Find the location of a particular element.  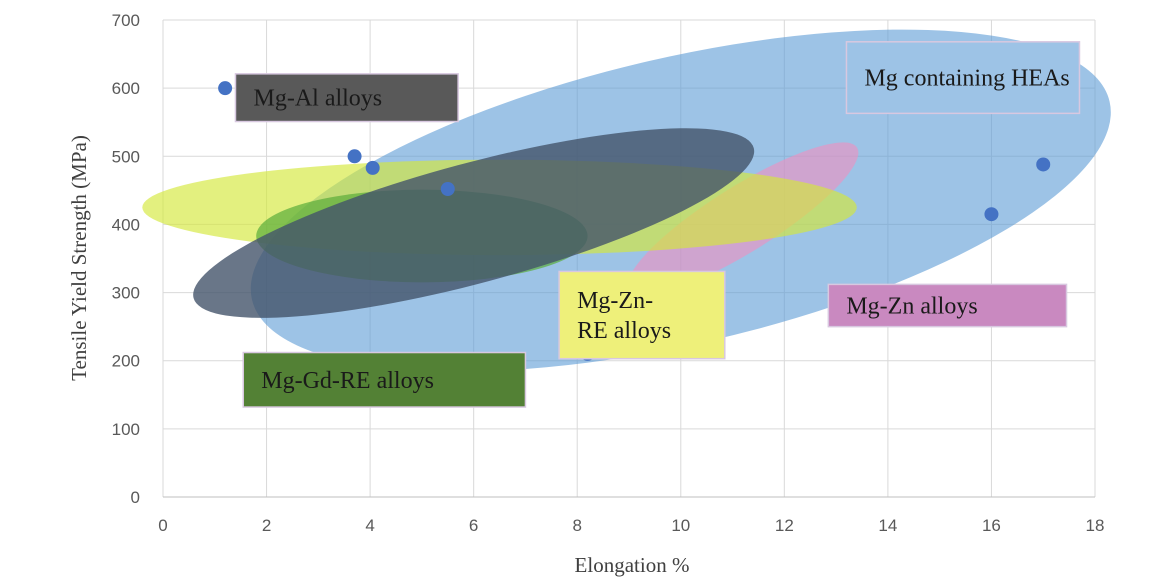

label-box-mgznre is located at coordinates (642, 315).